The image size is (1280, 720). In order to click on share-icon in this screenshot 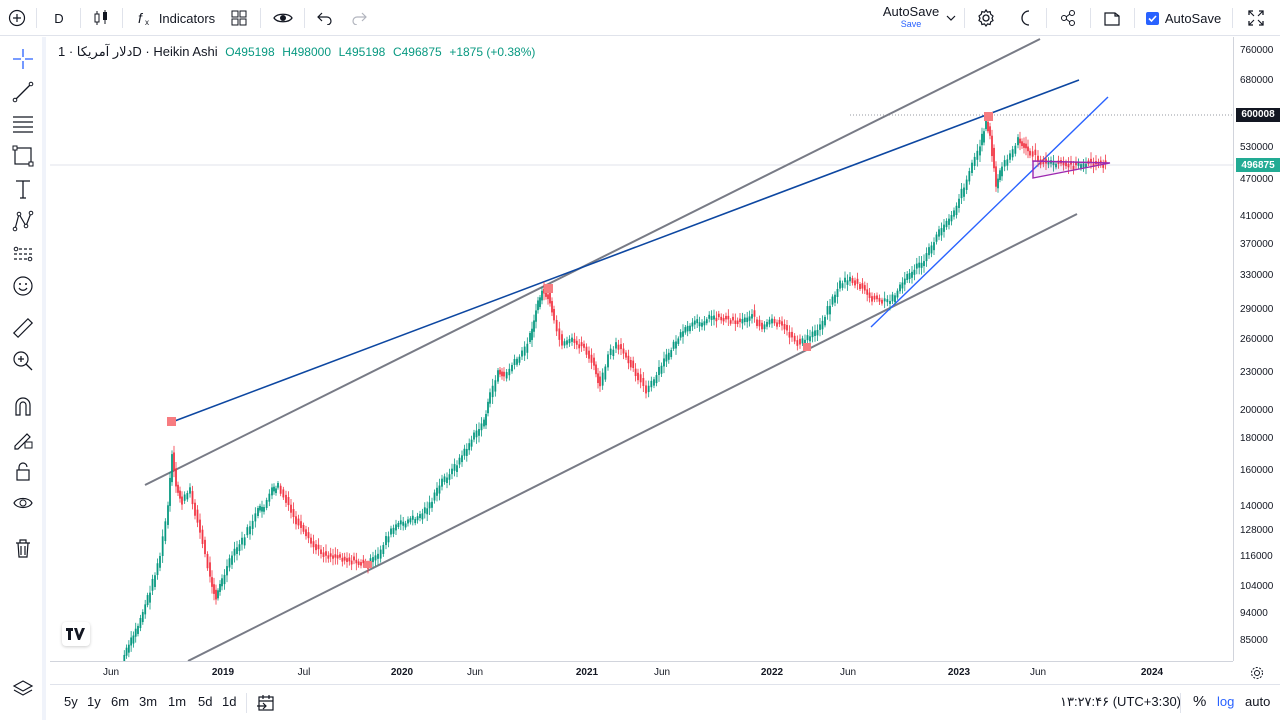, I will do `click(1068, 18)`.